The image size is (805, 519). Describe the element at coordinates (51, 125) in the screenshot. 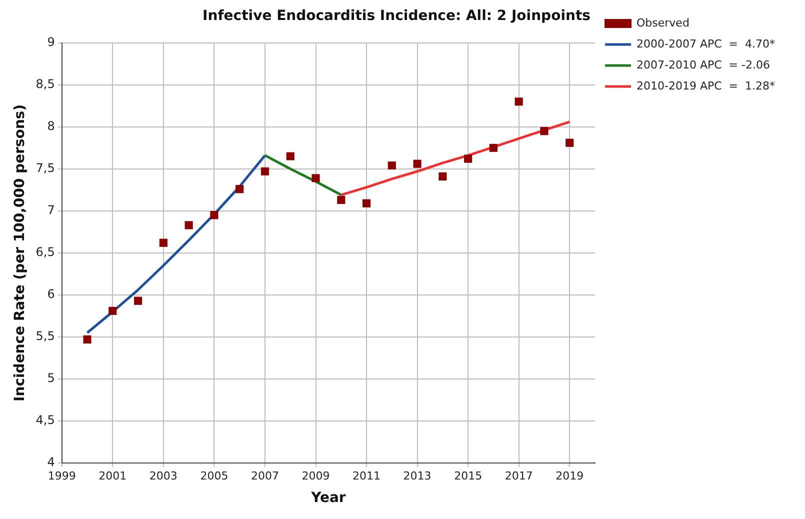

I see `y-tick-label: 8` at that location.